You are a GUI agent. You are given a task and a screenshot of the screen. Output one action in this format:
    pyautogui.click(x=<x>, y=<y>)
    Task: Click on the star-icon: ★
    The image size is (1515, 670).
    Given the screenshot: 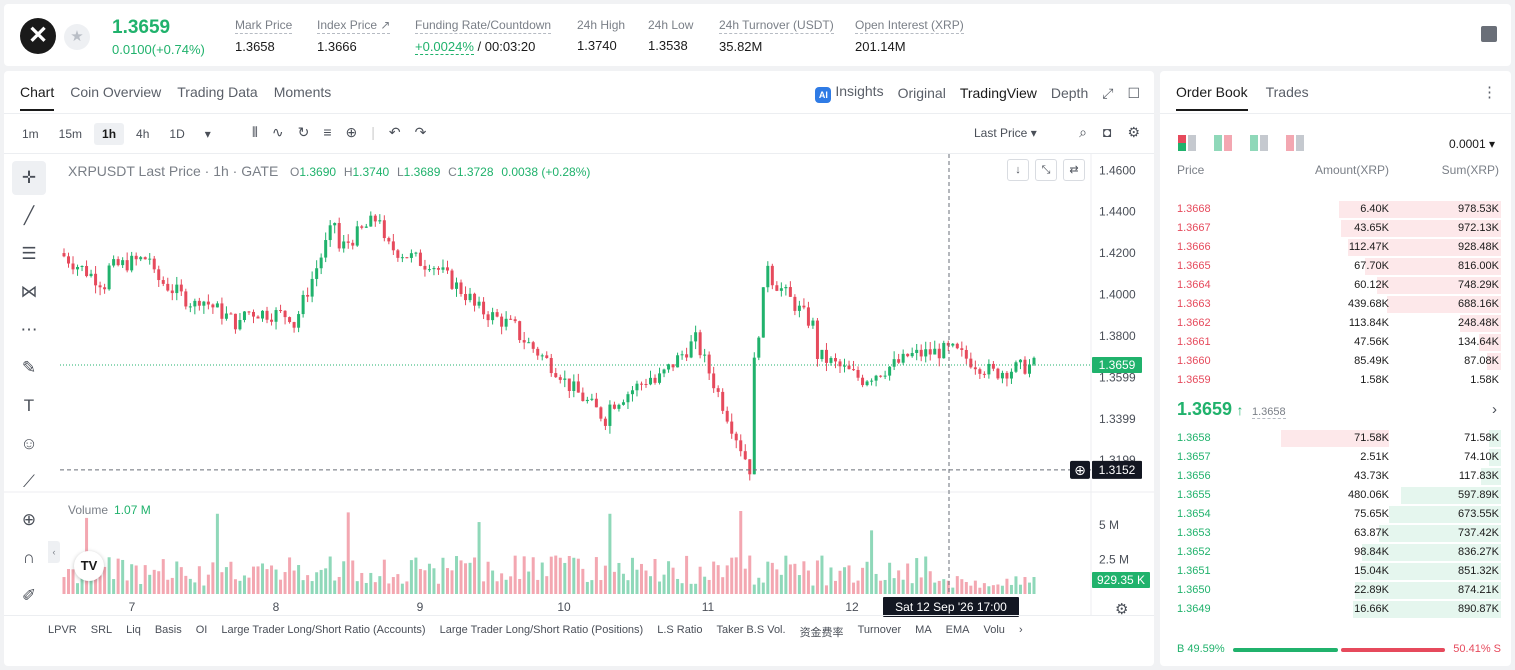 What is the action you would take?
    pyautogui.click(x=77, y=37)
    